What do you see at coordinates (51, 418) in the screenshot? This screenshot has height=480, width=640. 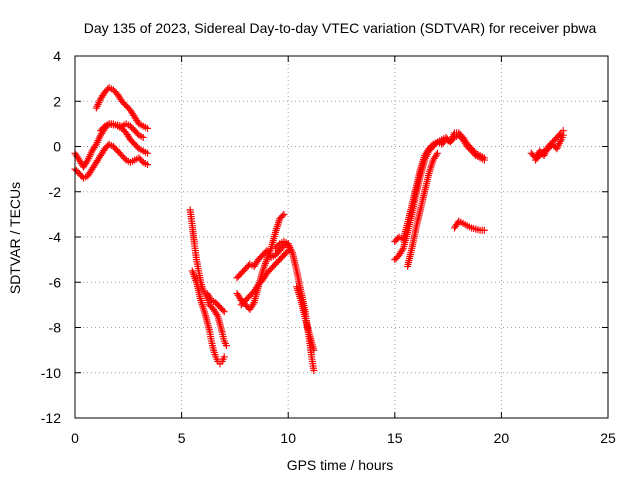 I see `y-tick-label: -12` at bounding box center [51, 418].